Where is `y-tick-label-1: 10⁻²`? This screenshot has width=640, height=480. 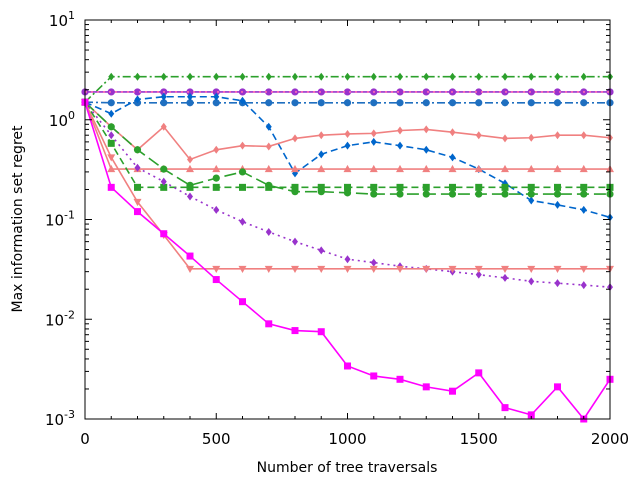
y-tick-label-1: 10⁻² is located at coordinates (60, 318).